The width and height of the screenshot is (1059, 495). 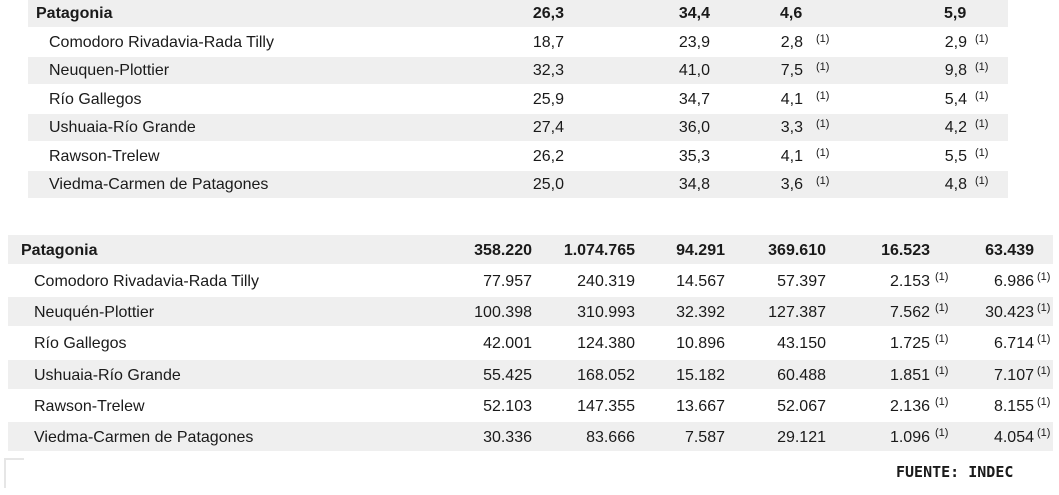 I want to click on value-cell: 83.666, so click(x=610, y=437).